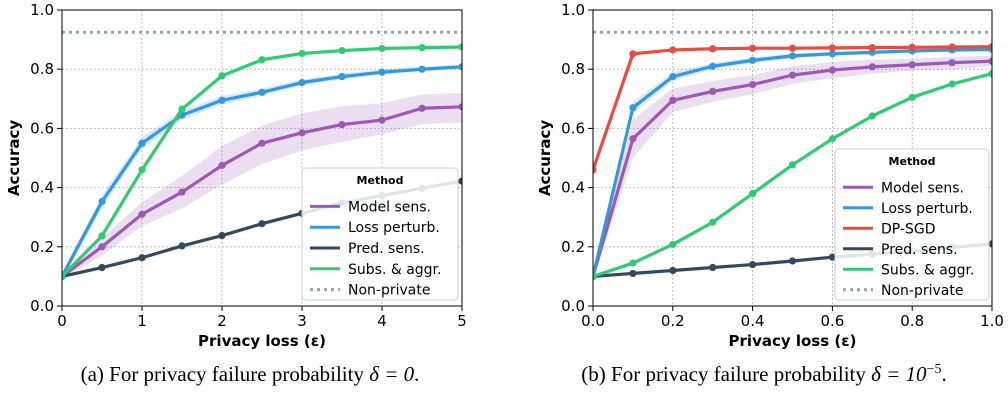 The width and height of the screenshot is (1008, 400). I want to click on x-tick-label: 0.4, so click(753, 321).